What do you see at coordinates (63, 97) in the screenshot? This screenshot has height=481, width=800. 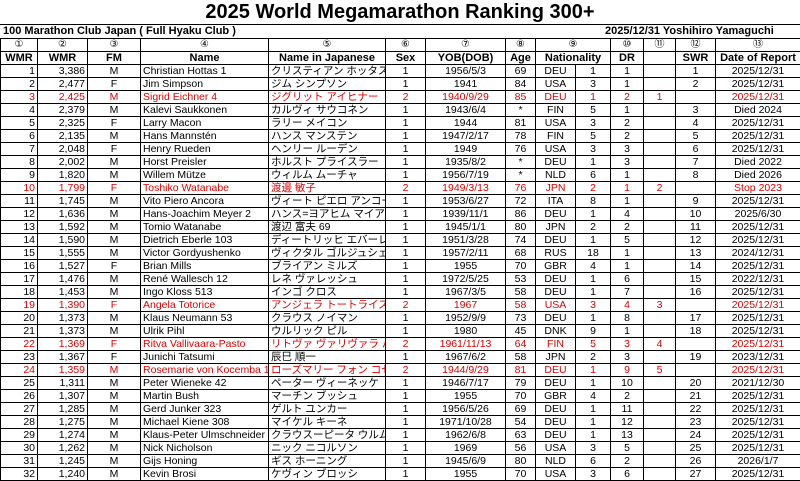 I see `table-cell: 2,425` at bounding box center [63, 97].